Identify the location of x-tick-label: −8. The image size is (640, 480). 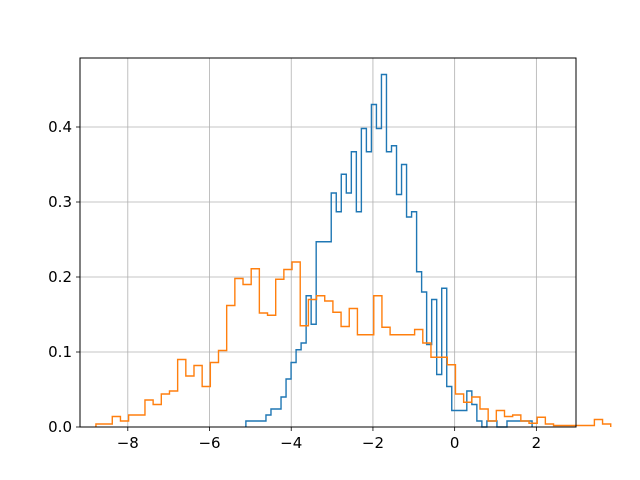
(128, 443).